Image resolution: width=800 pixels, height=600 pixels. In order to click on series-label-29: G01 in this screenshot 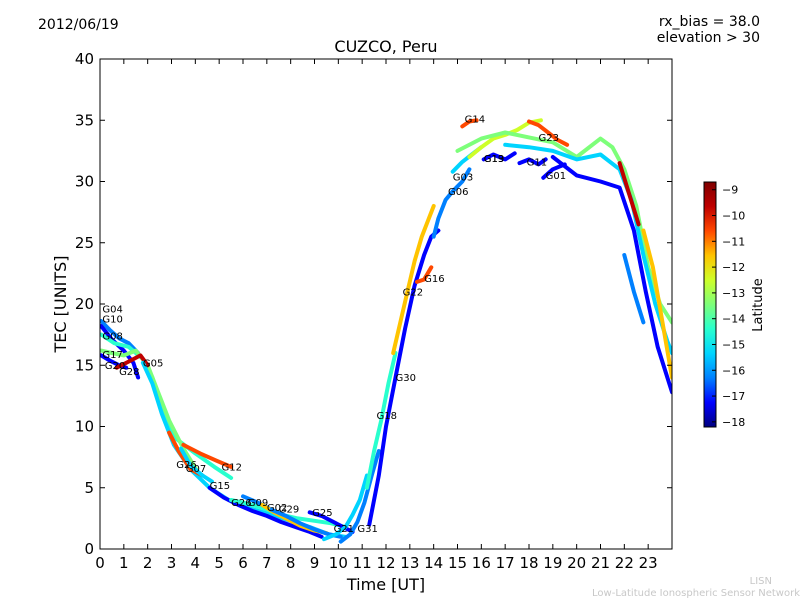, I will do `click(556, 176)`.